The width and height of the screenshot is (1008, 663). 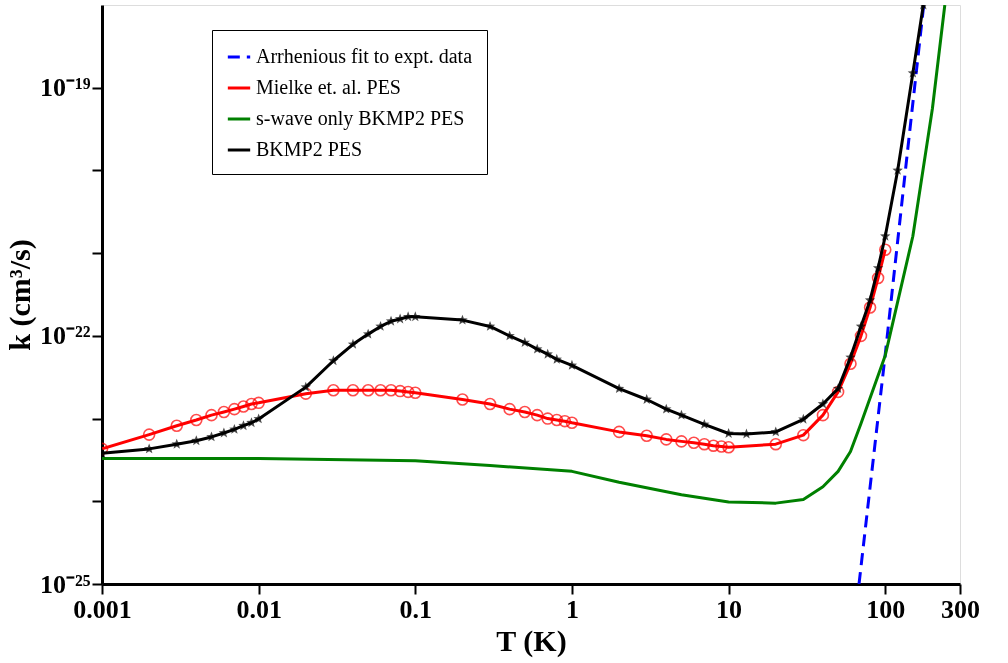 I want to click on x-tick-label: 300, so click(x=960, y=609).